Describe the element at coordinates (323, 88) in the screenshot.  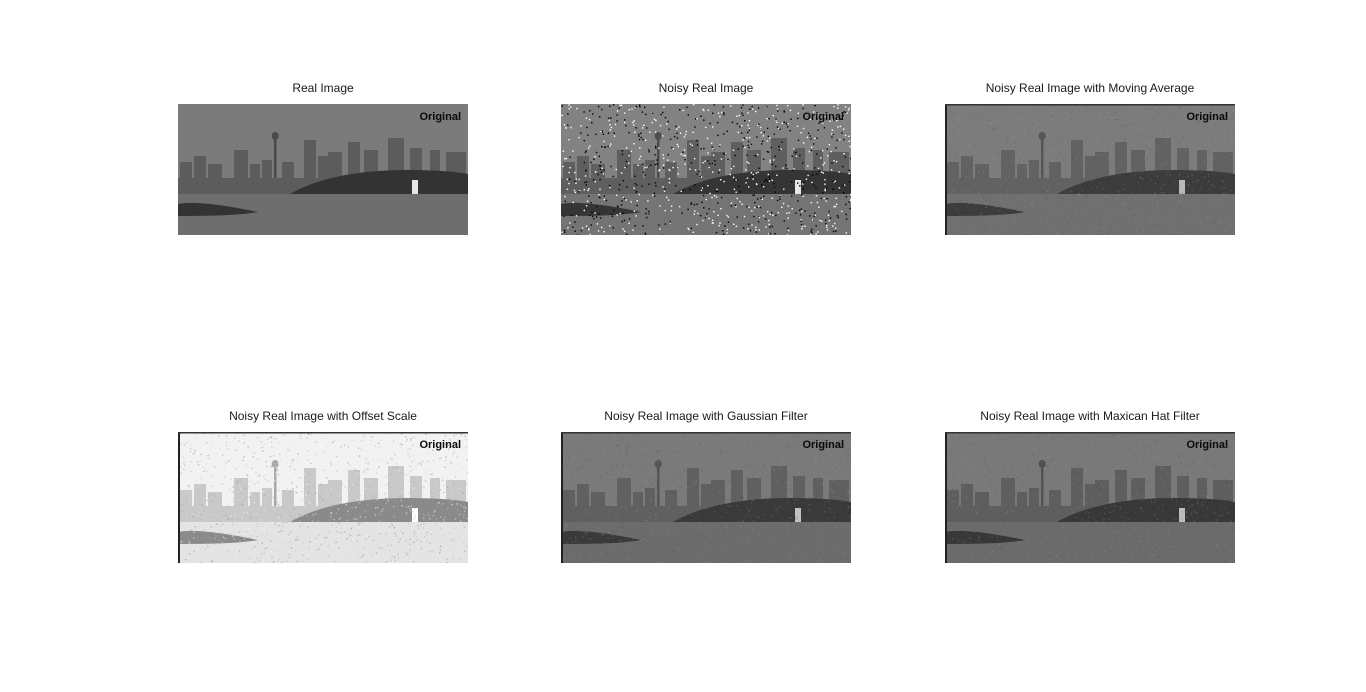
I see `panel-title: Real Image` at that location.